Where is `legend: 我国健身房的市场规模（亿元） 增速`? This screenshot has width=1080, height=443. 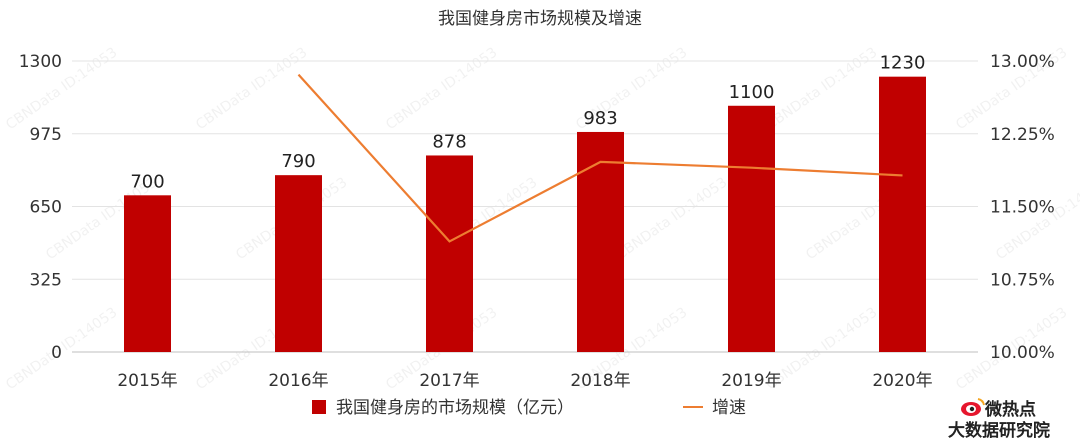
legend: 我国健身房的市场规模（亿元） 增速 is located at coordinates (529, 408).